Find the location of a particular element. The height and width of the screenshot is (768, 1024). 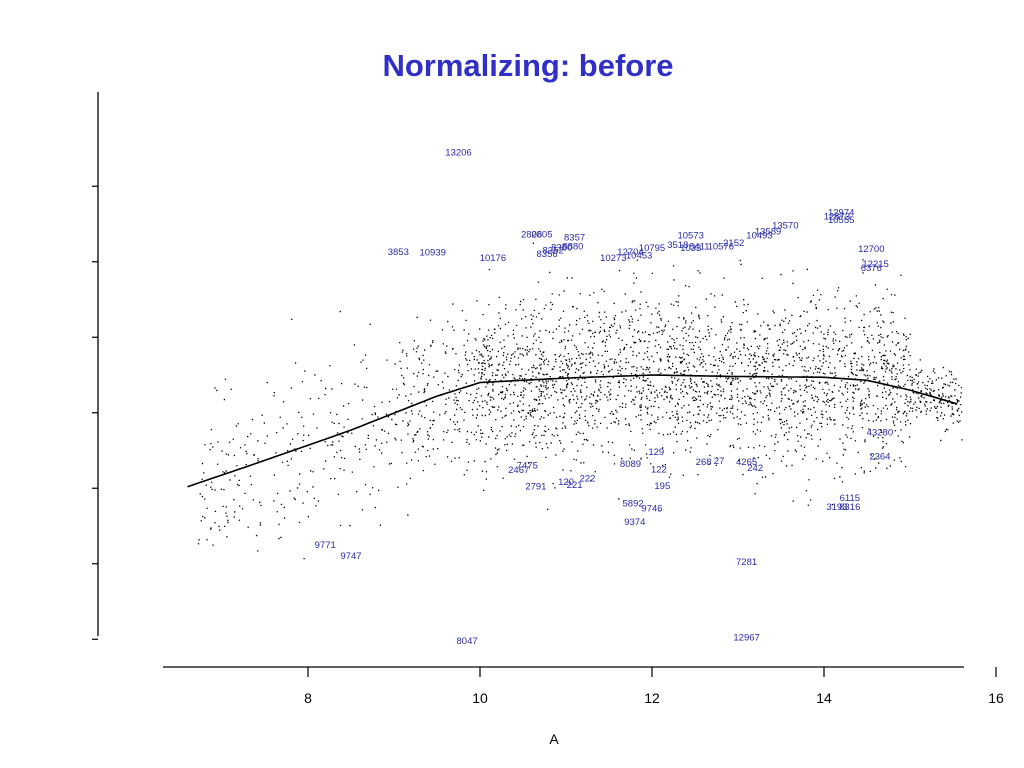

labeled-point-13570: 13570 is located at coordinates (785, 226).